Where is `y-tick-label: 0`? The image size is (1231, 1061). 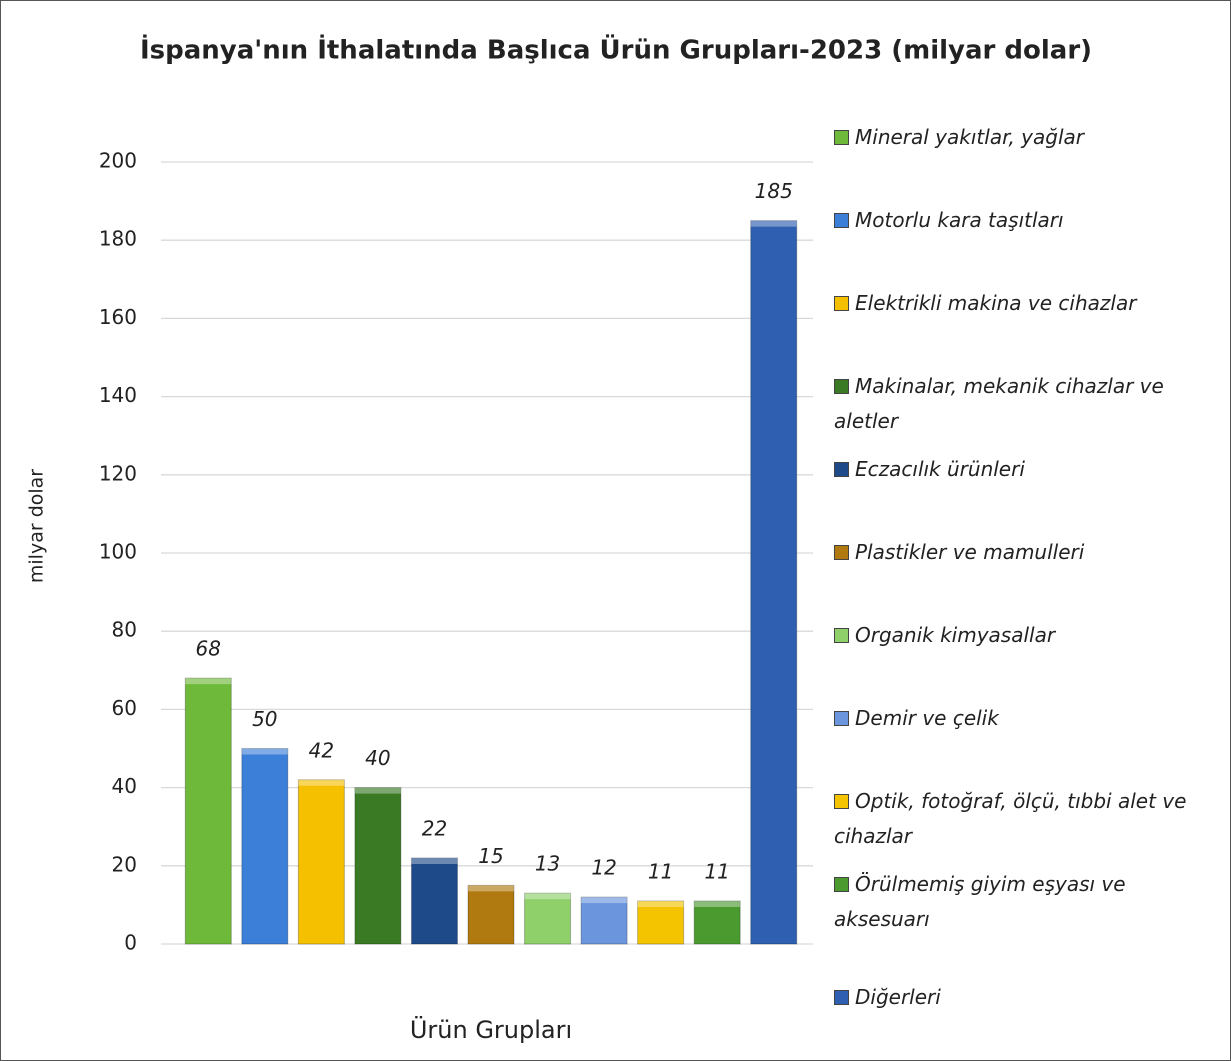
y-tick-label: 0 is located at coordinates (130, 943).